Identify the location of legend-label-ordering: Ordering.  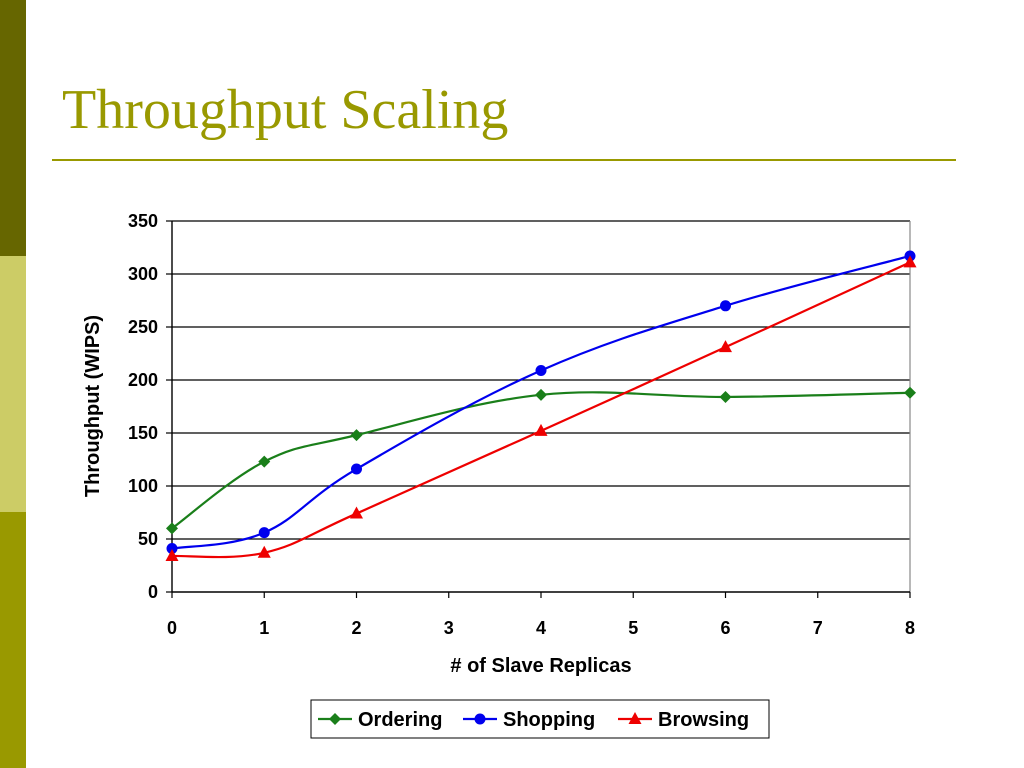
(400, 720).